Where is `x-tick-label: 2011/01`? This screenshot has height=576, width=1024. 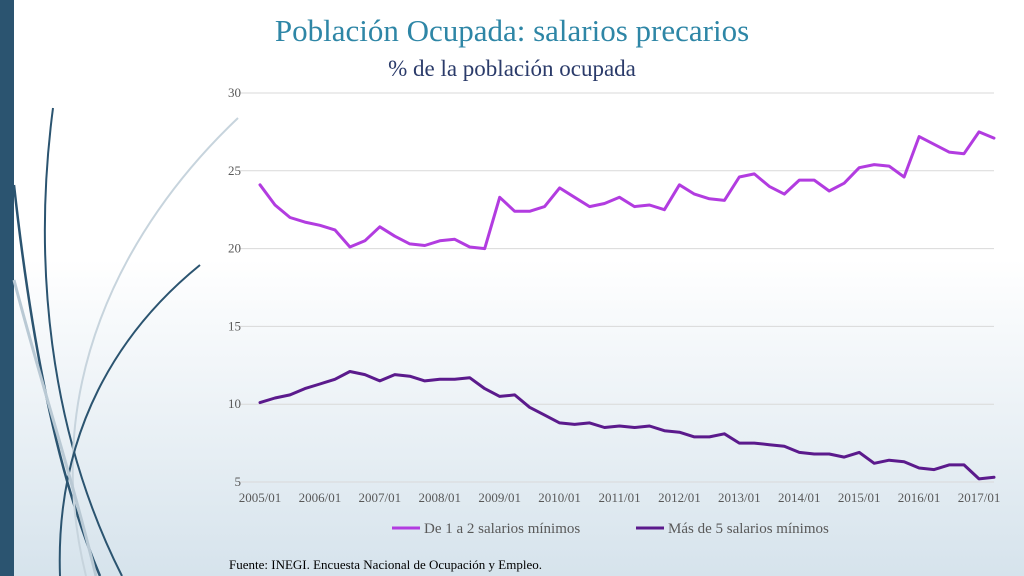
x-tick-label: 2011/01 is located at coordinates (619, 497).